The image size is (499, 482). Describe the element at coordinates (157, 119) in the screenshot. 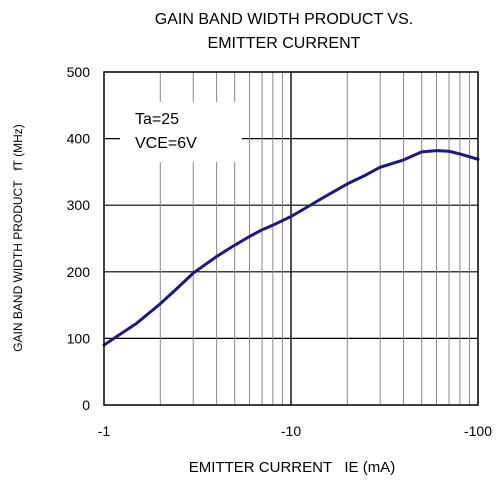

I see `annotation-temperature: Ta=25` at that location.